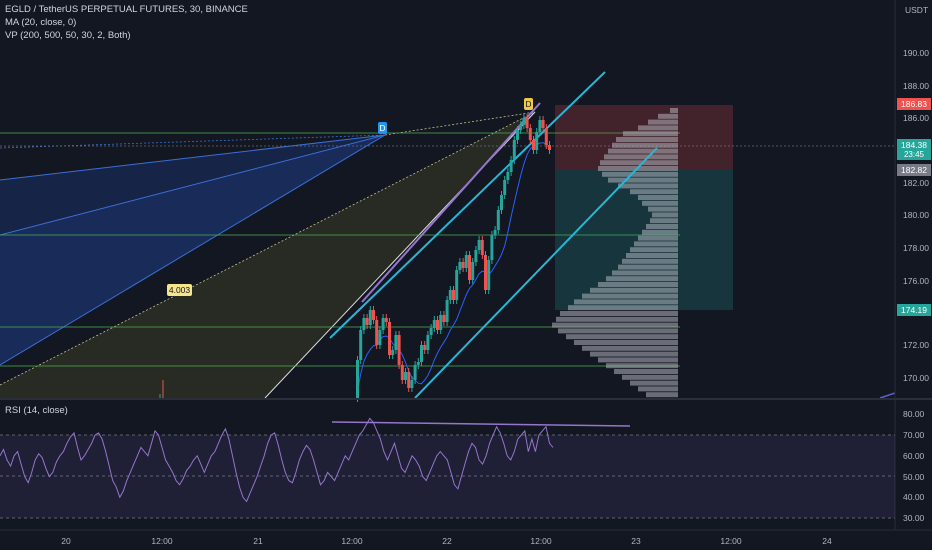  What do you see at coordinates (451, 202) in the screenshot?
I see `trend-line-purple` at bounding box center [451, 202].